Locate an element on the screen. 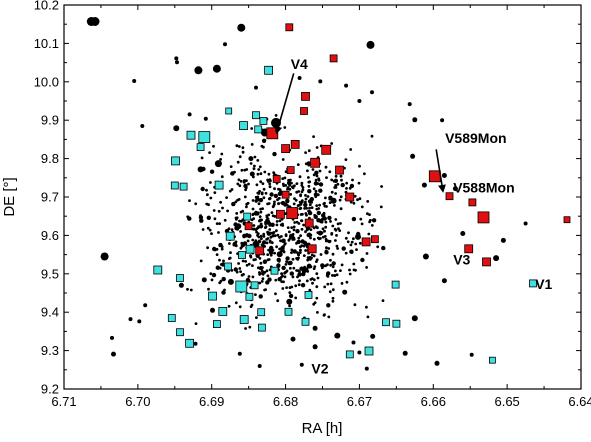 The width and height of the screenshot is (591, 442). y-tick-label: 9.9 is located at coordinates (50, 120).